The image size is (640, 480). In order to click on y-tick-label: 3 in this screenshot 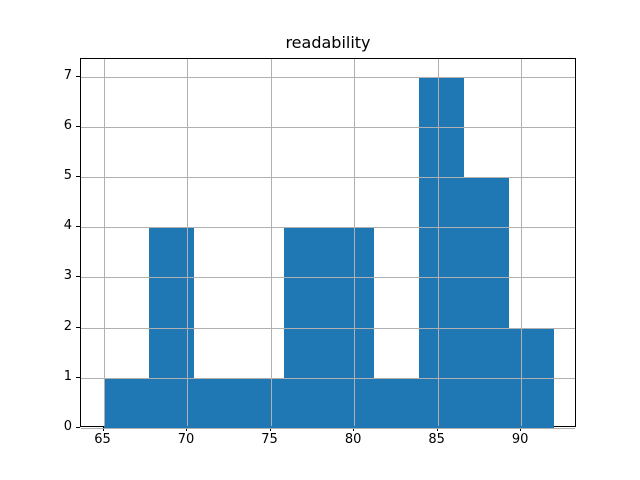, I will do `click(67, 276)`.